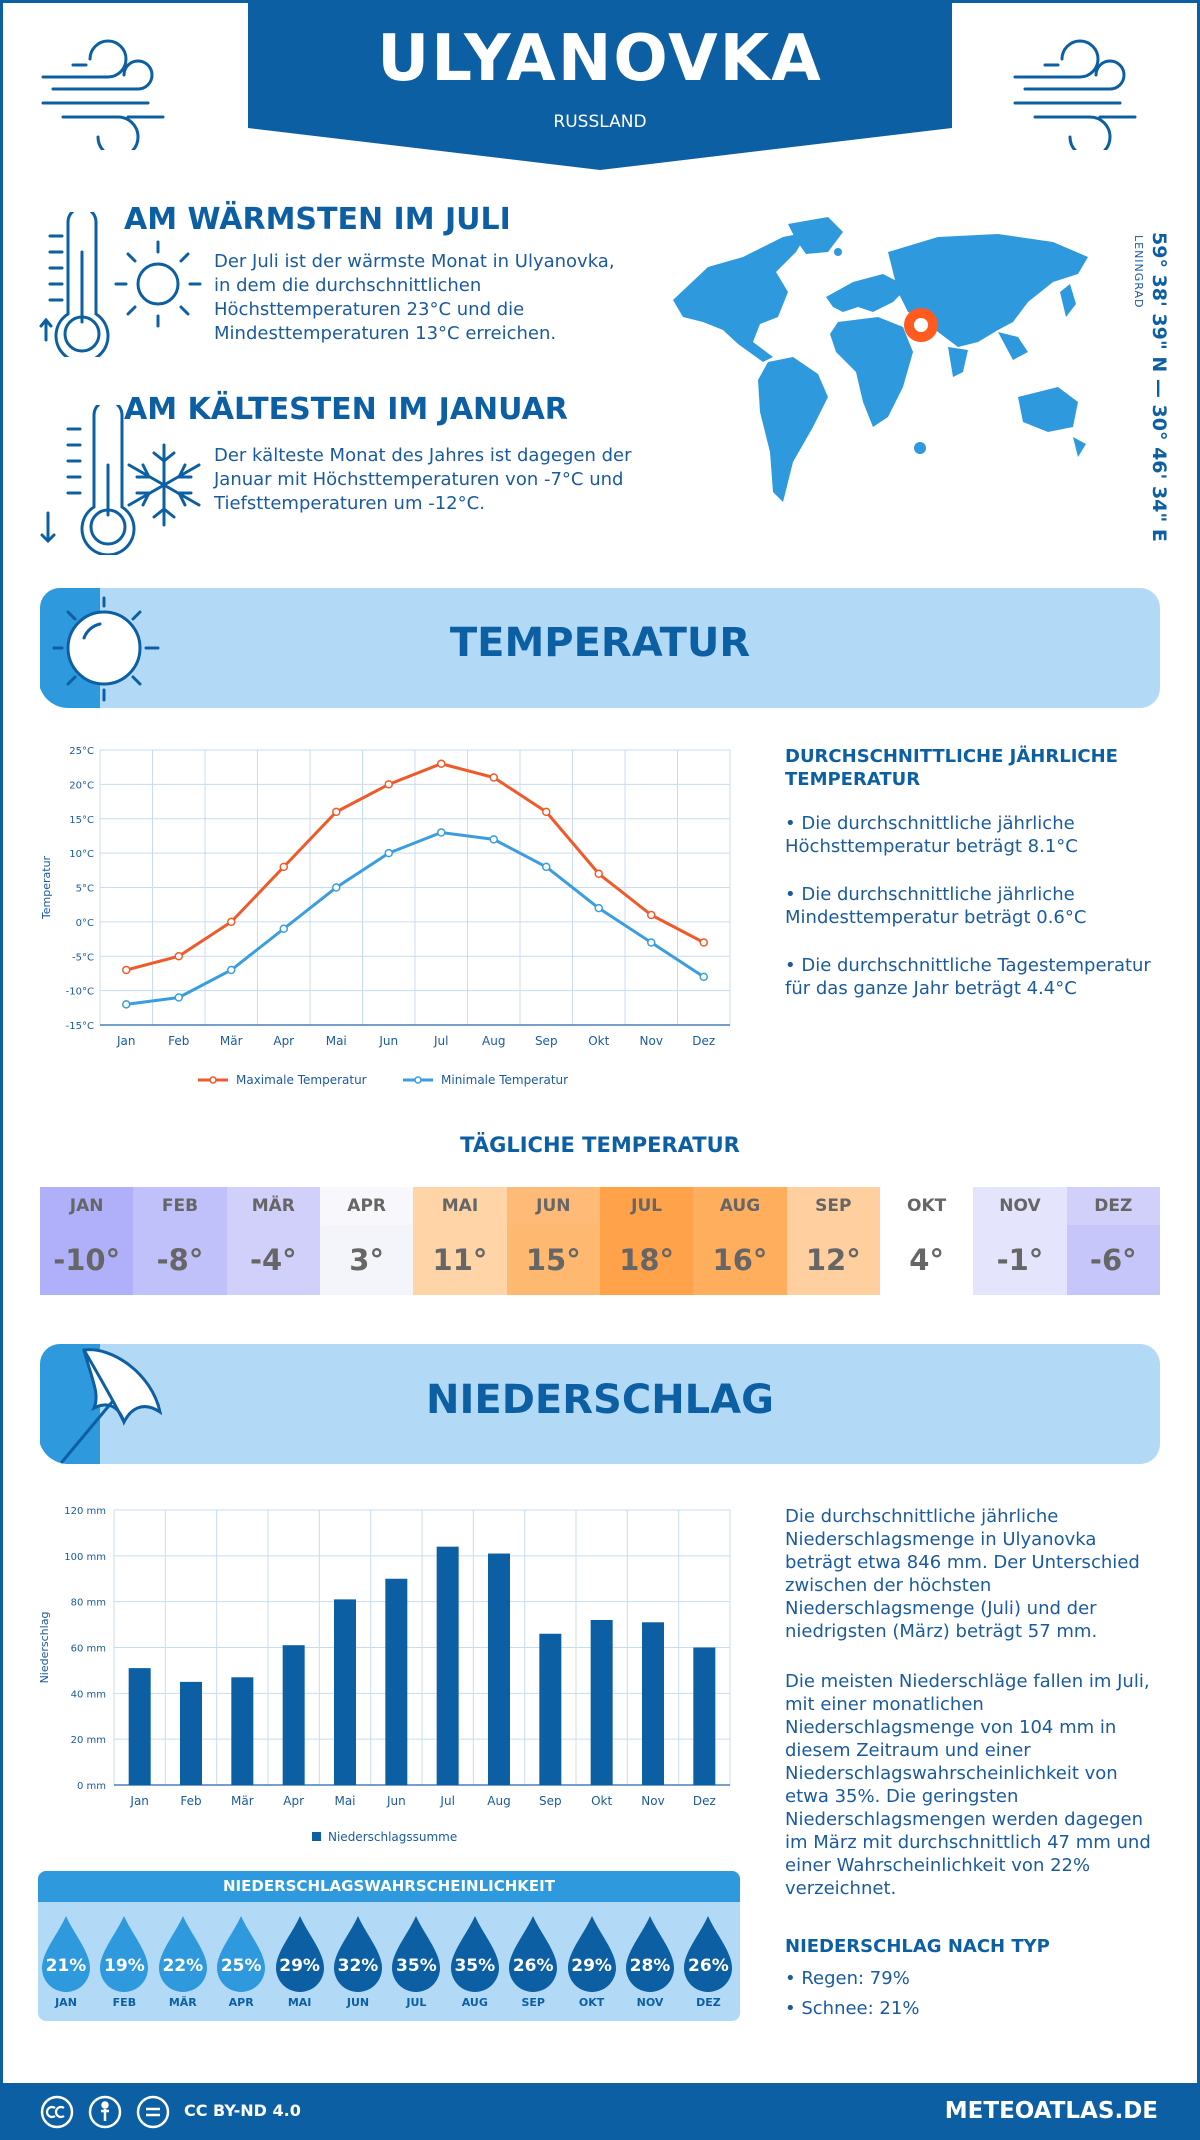 The height and width of the screenshot is (2140, 1200). What do you see at coordinates (598, 1041) in the screenshot?
I see `x-tick-label: Okt` at bounding box center [598, 1041].